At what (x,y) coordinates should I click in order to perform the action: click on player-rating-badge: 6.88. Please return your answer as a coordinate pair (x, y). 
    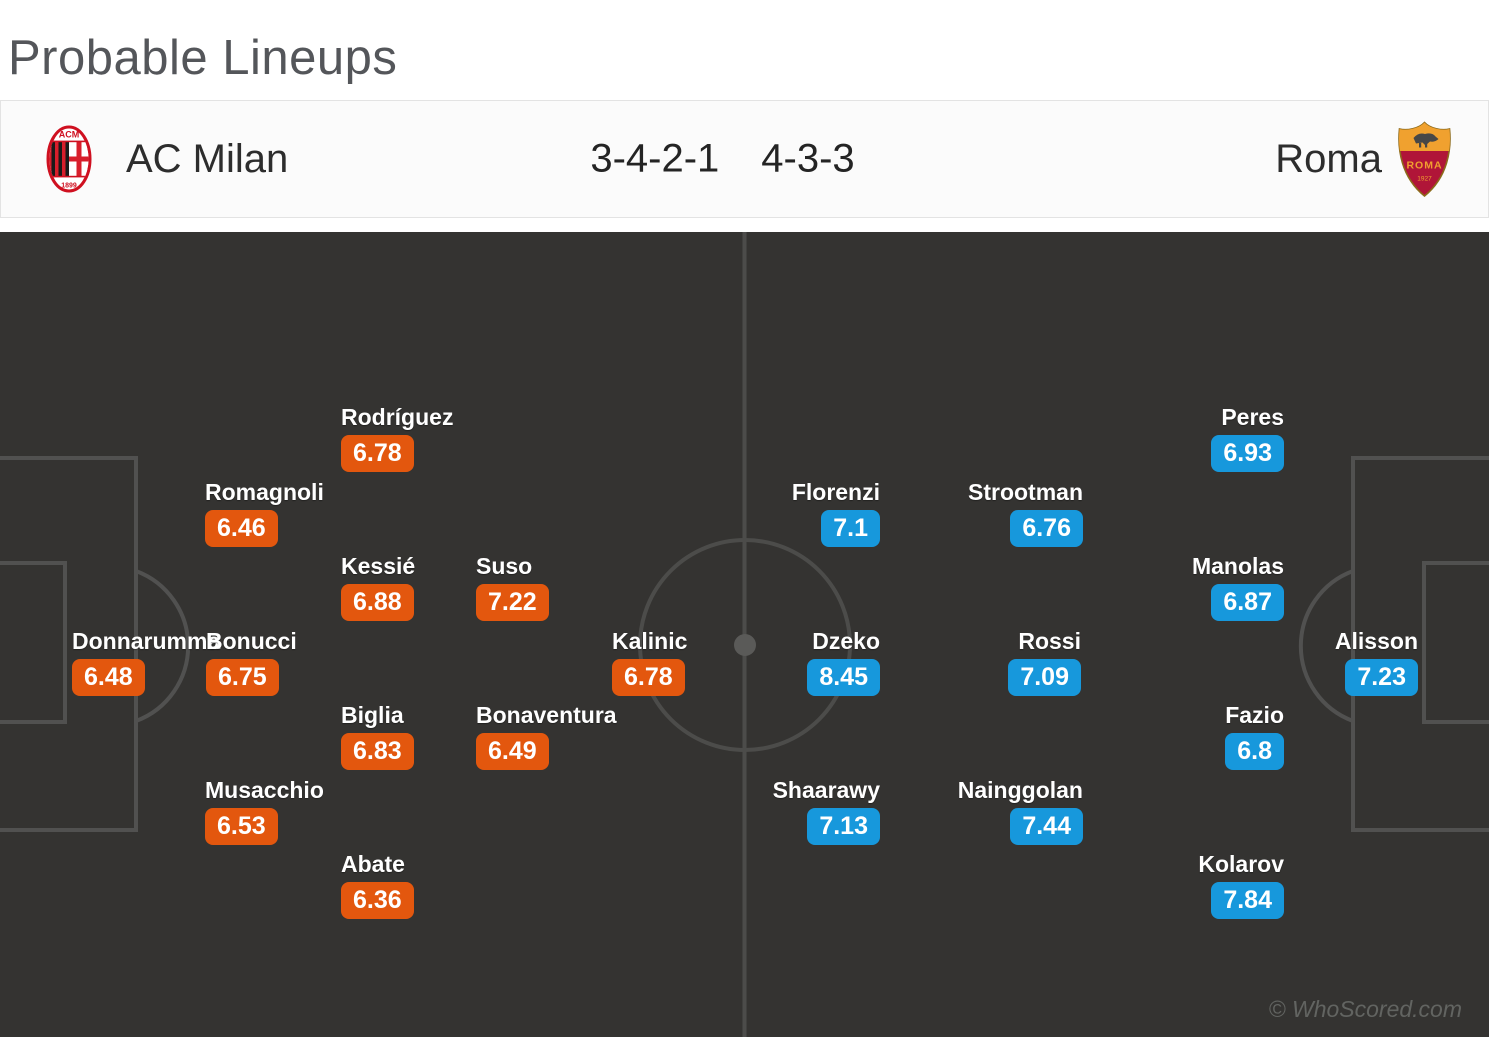
    Looking at the image, I should click on (377, 602).